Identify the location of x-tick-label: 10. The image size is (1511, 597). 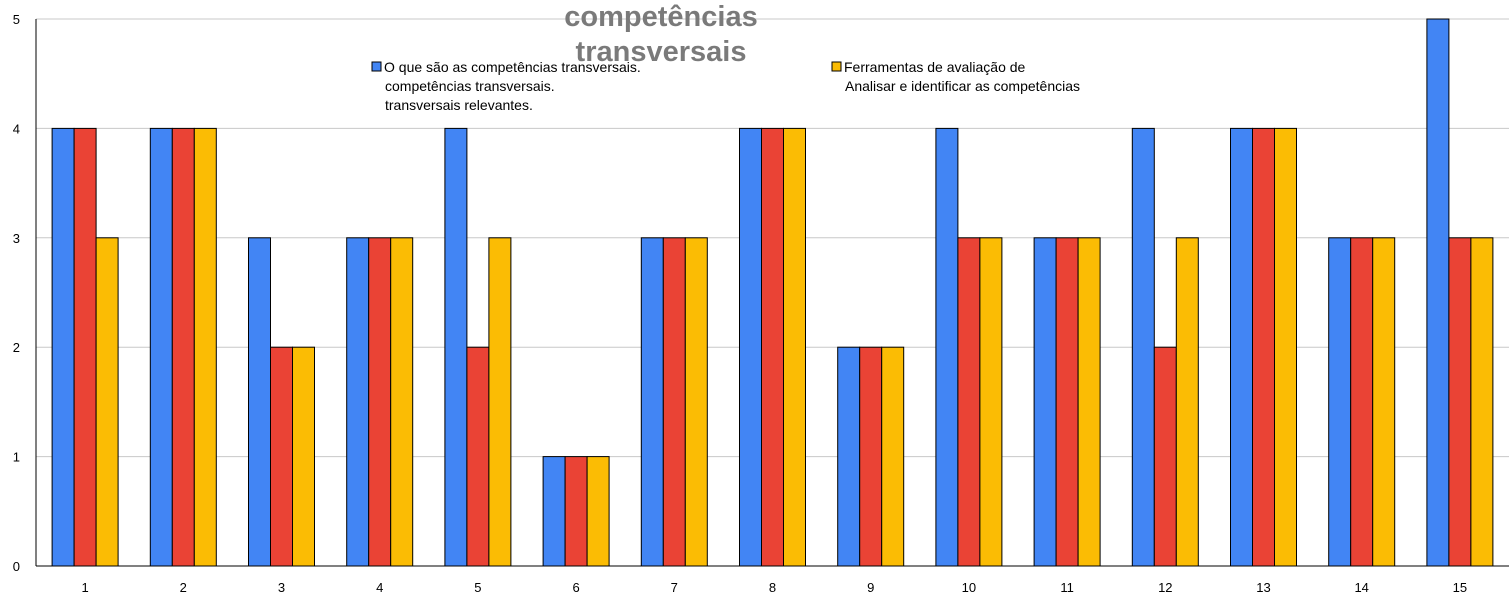
(969, 587).